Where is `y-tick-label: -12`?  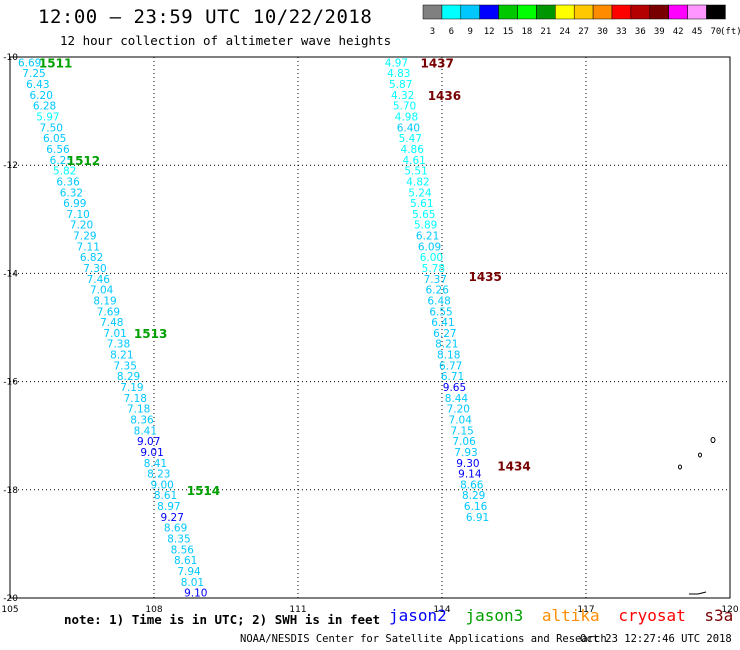
y-tick-label: -12 is located at coordinates (10, 166).